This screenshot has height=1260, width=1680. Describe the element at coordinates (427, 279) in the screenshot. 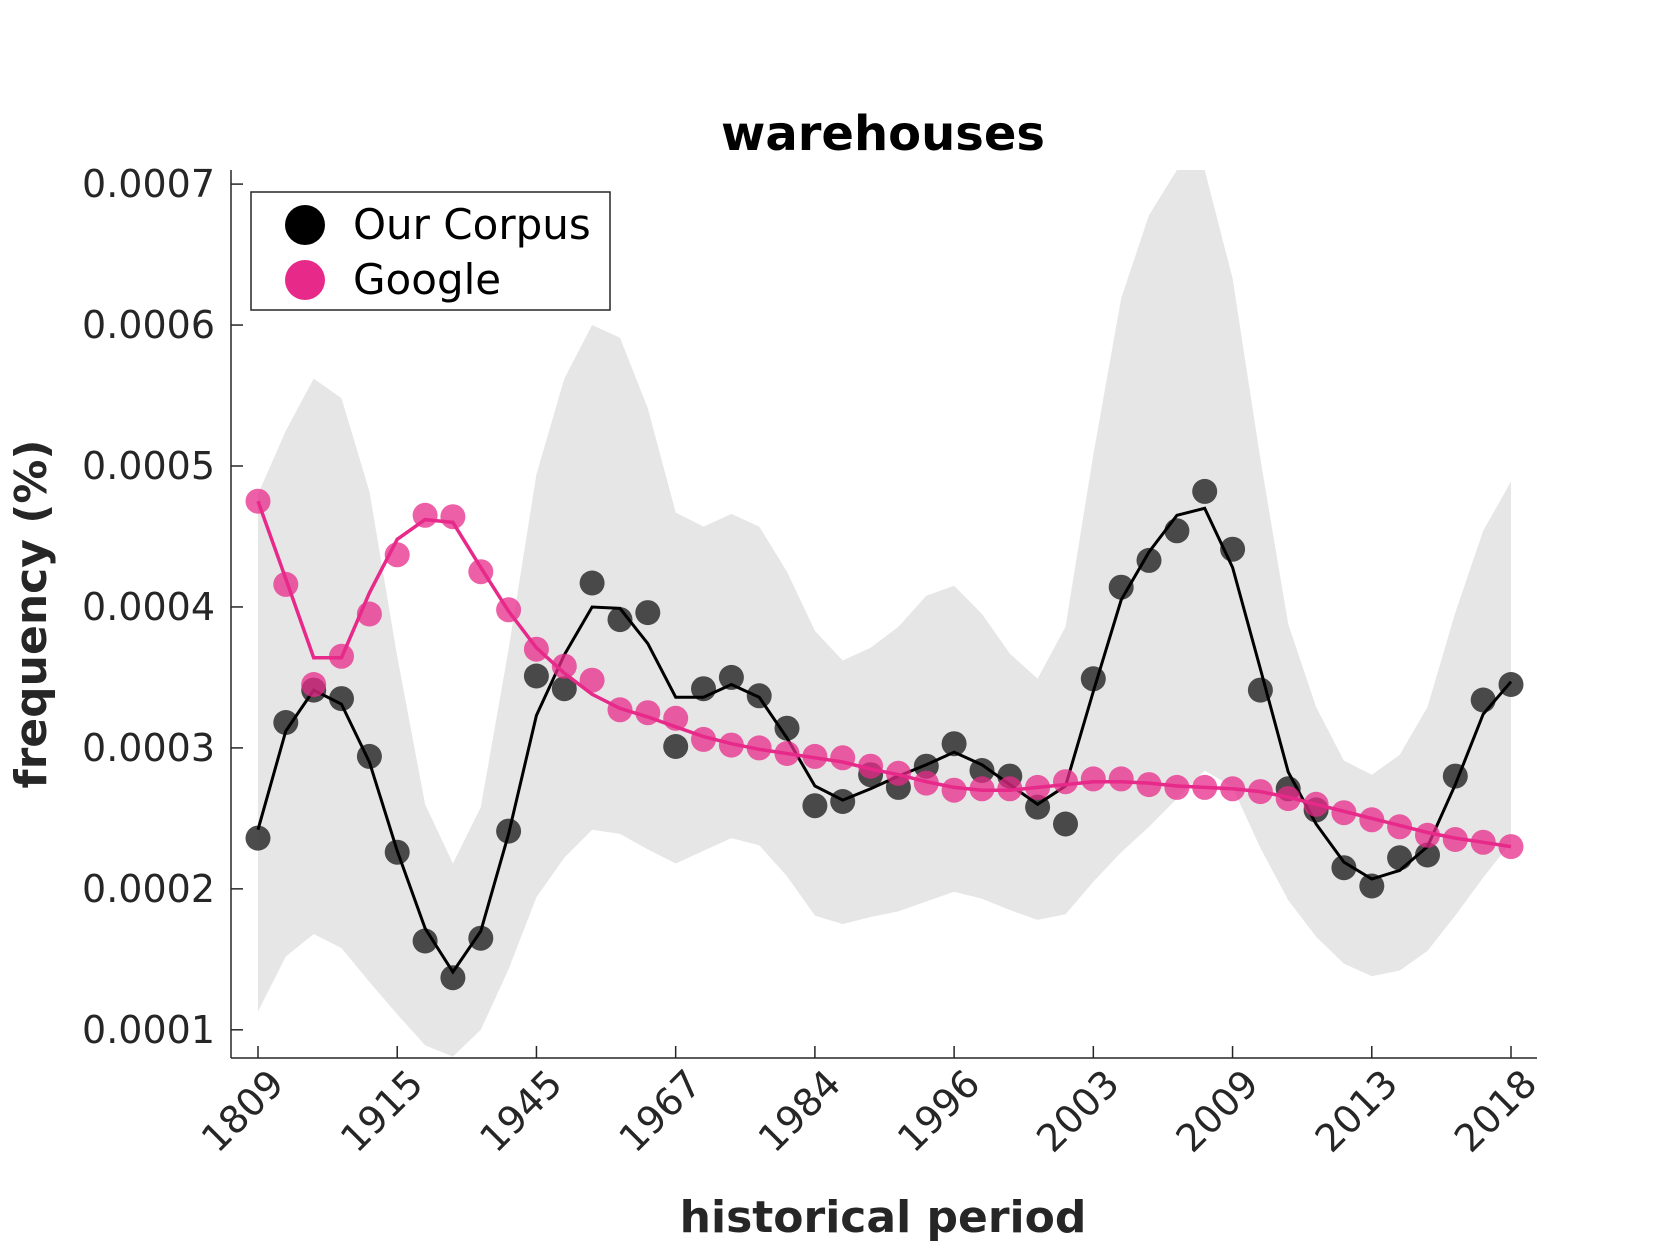

I see `legend-label-google: Google` at that location.